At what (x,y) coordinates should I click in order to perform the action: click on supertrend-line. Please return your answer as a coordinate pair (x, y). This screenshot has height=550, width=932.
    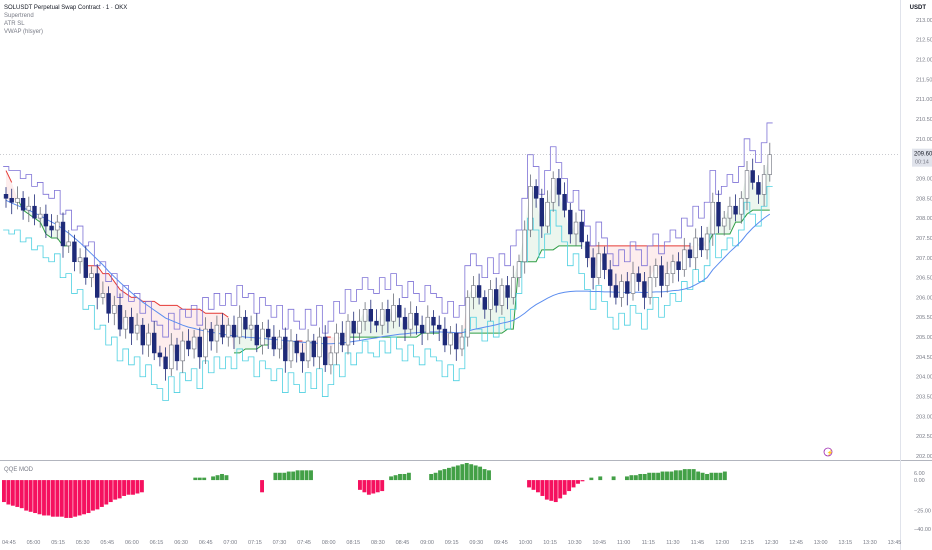
    Looking at the image, I should click on (42, 222).